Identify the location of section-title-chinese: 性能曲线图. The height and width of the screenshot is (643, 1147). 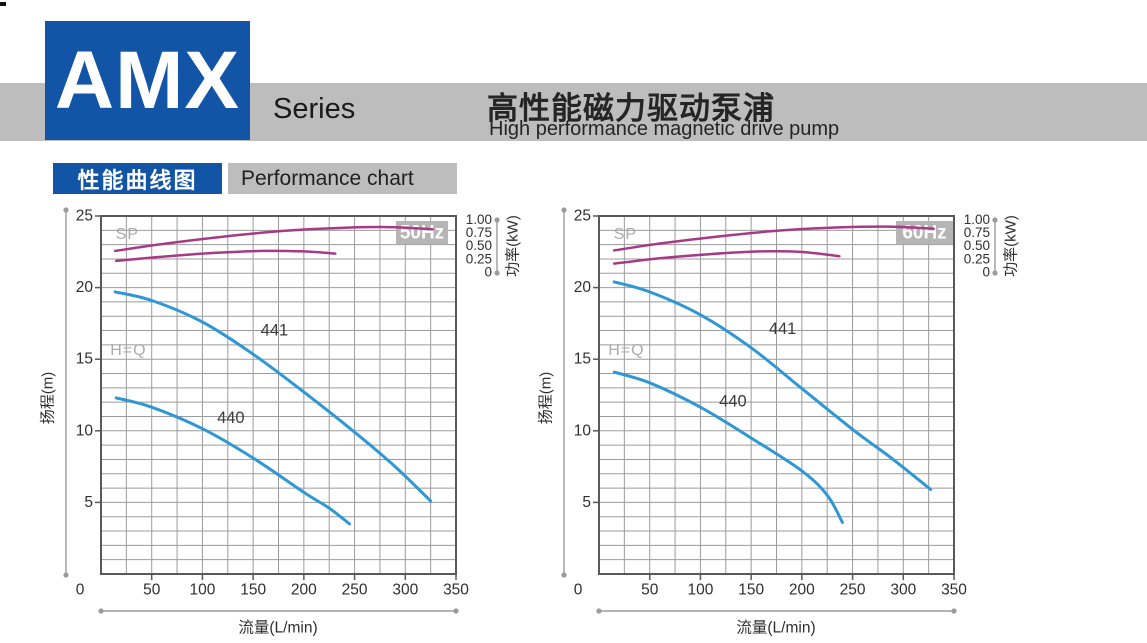
(137, 178).